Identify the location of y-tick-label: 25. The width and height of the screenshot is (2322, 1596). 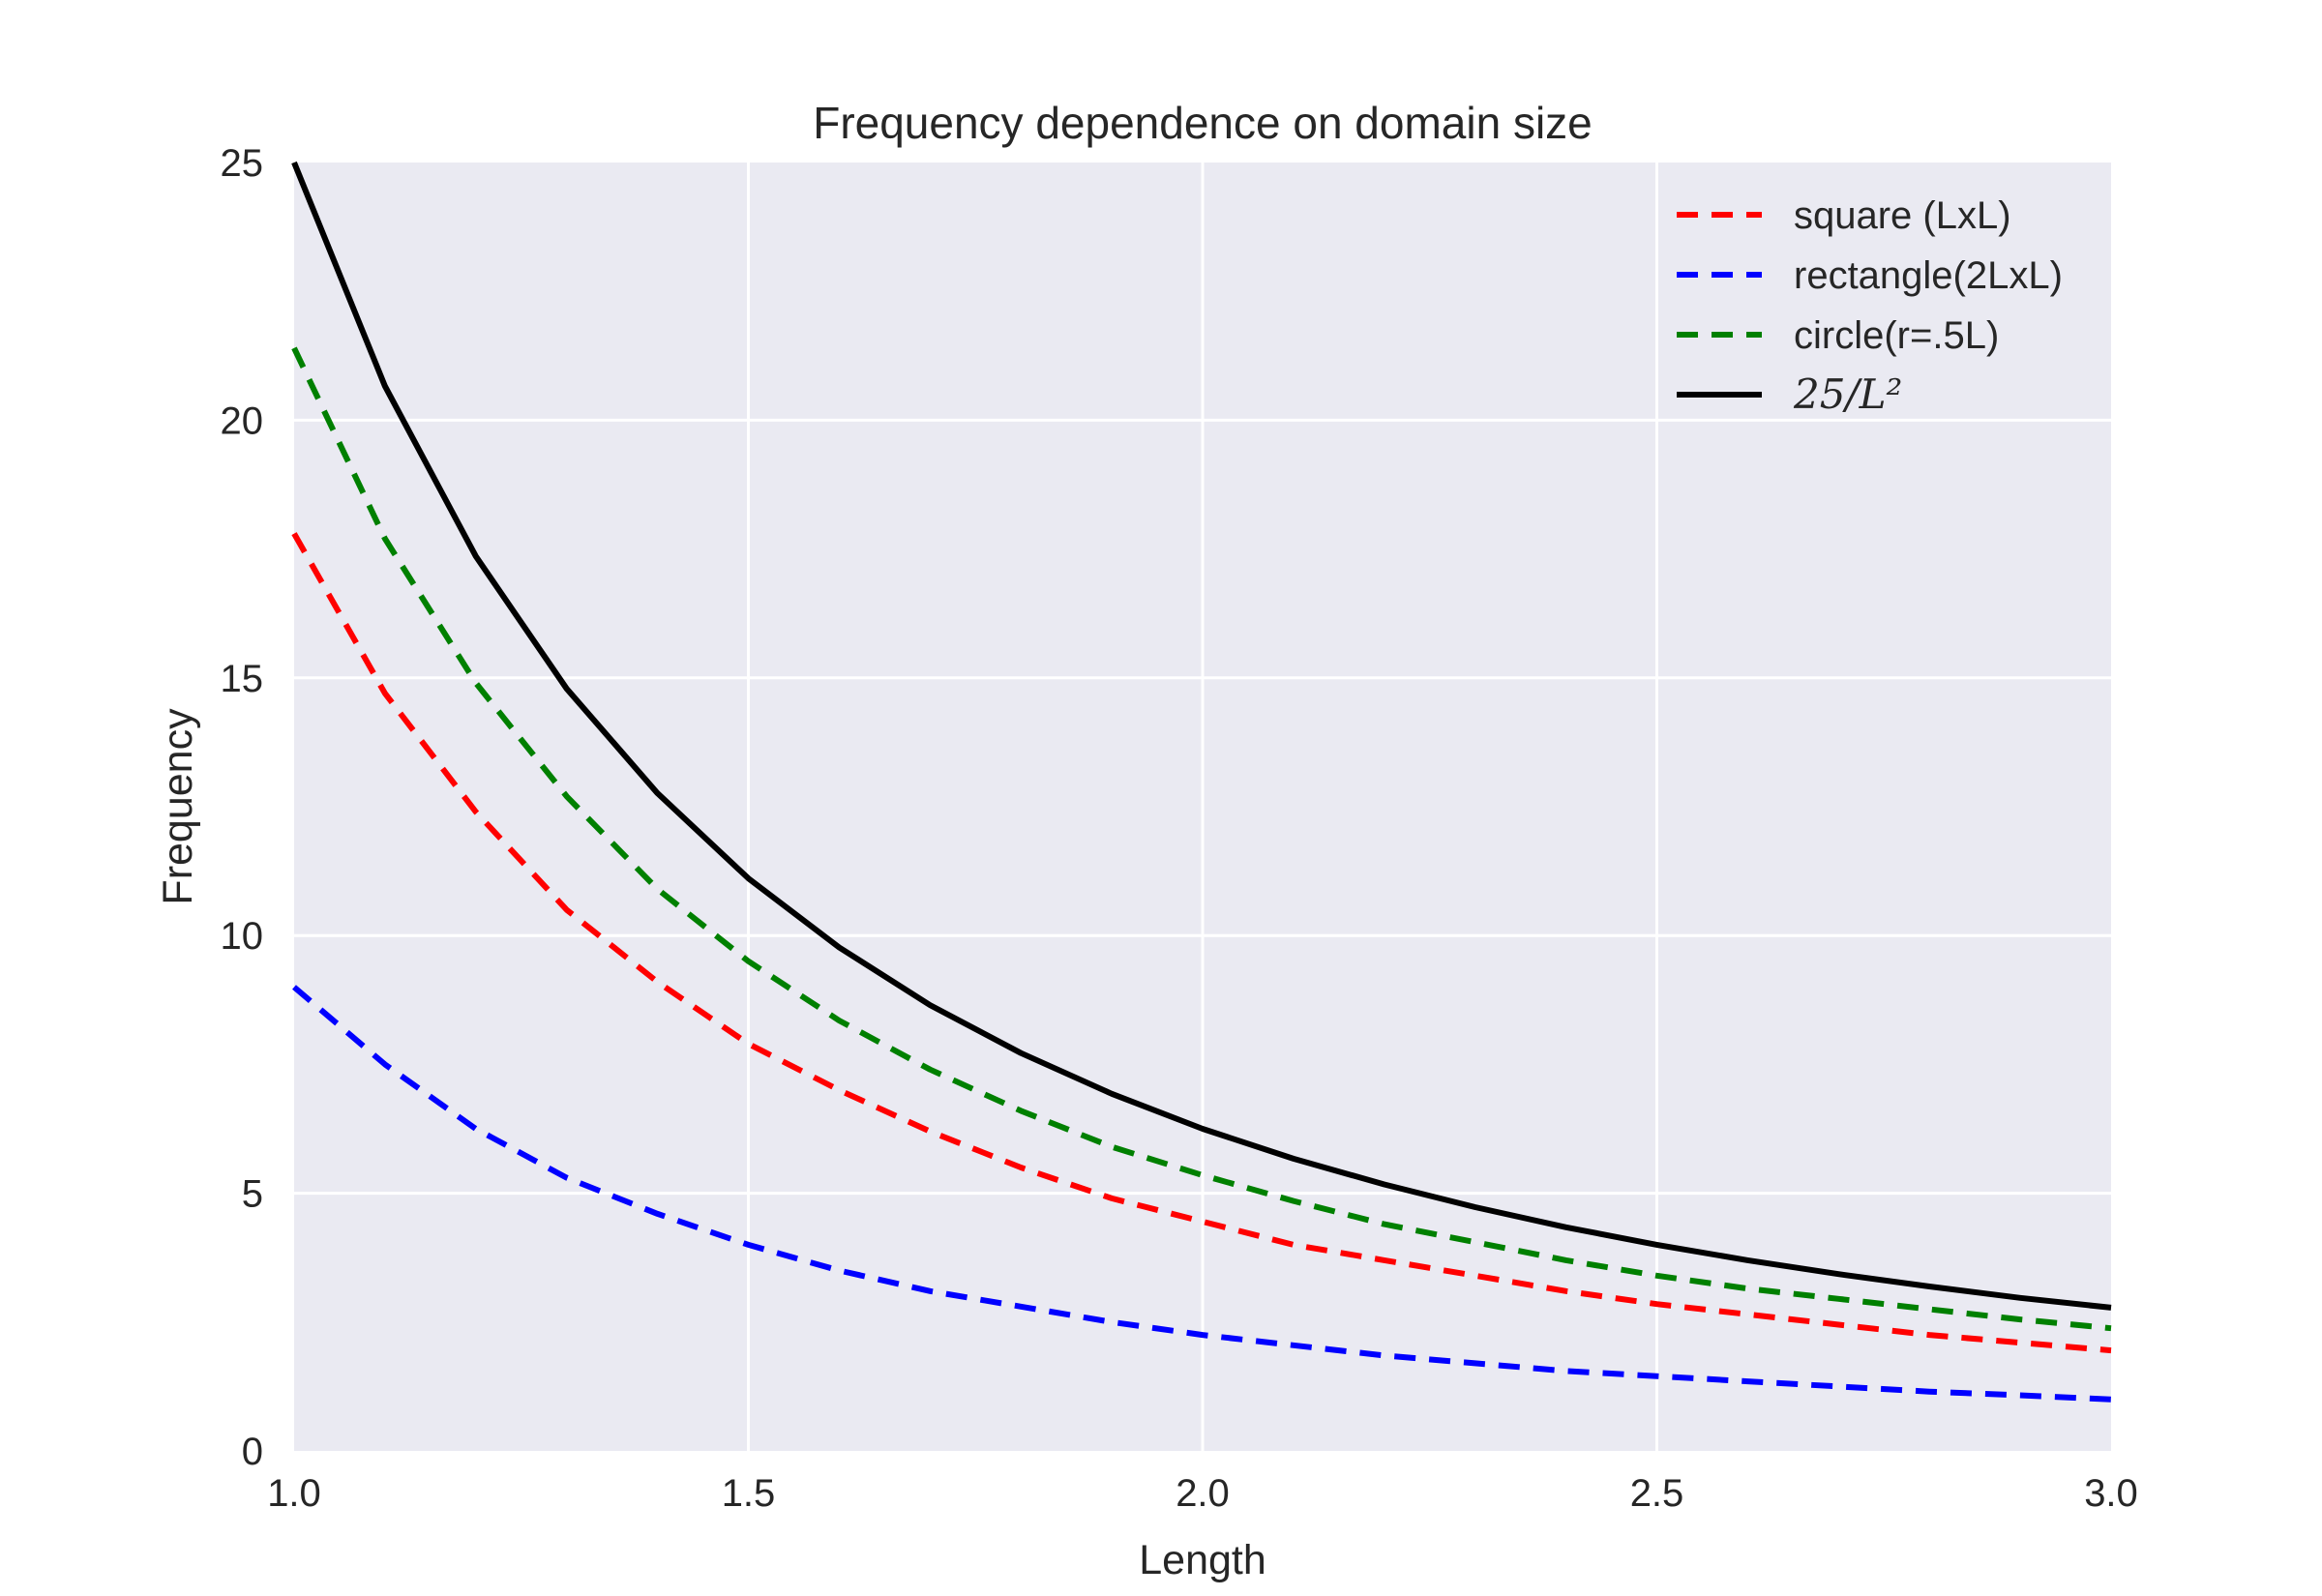
(242, 163).